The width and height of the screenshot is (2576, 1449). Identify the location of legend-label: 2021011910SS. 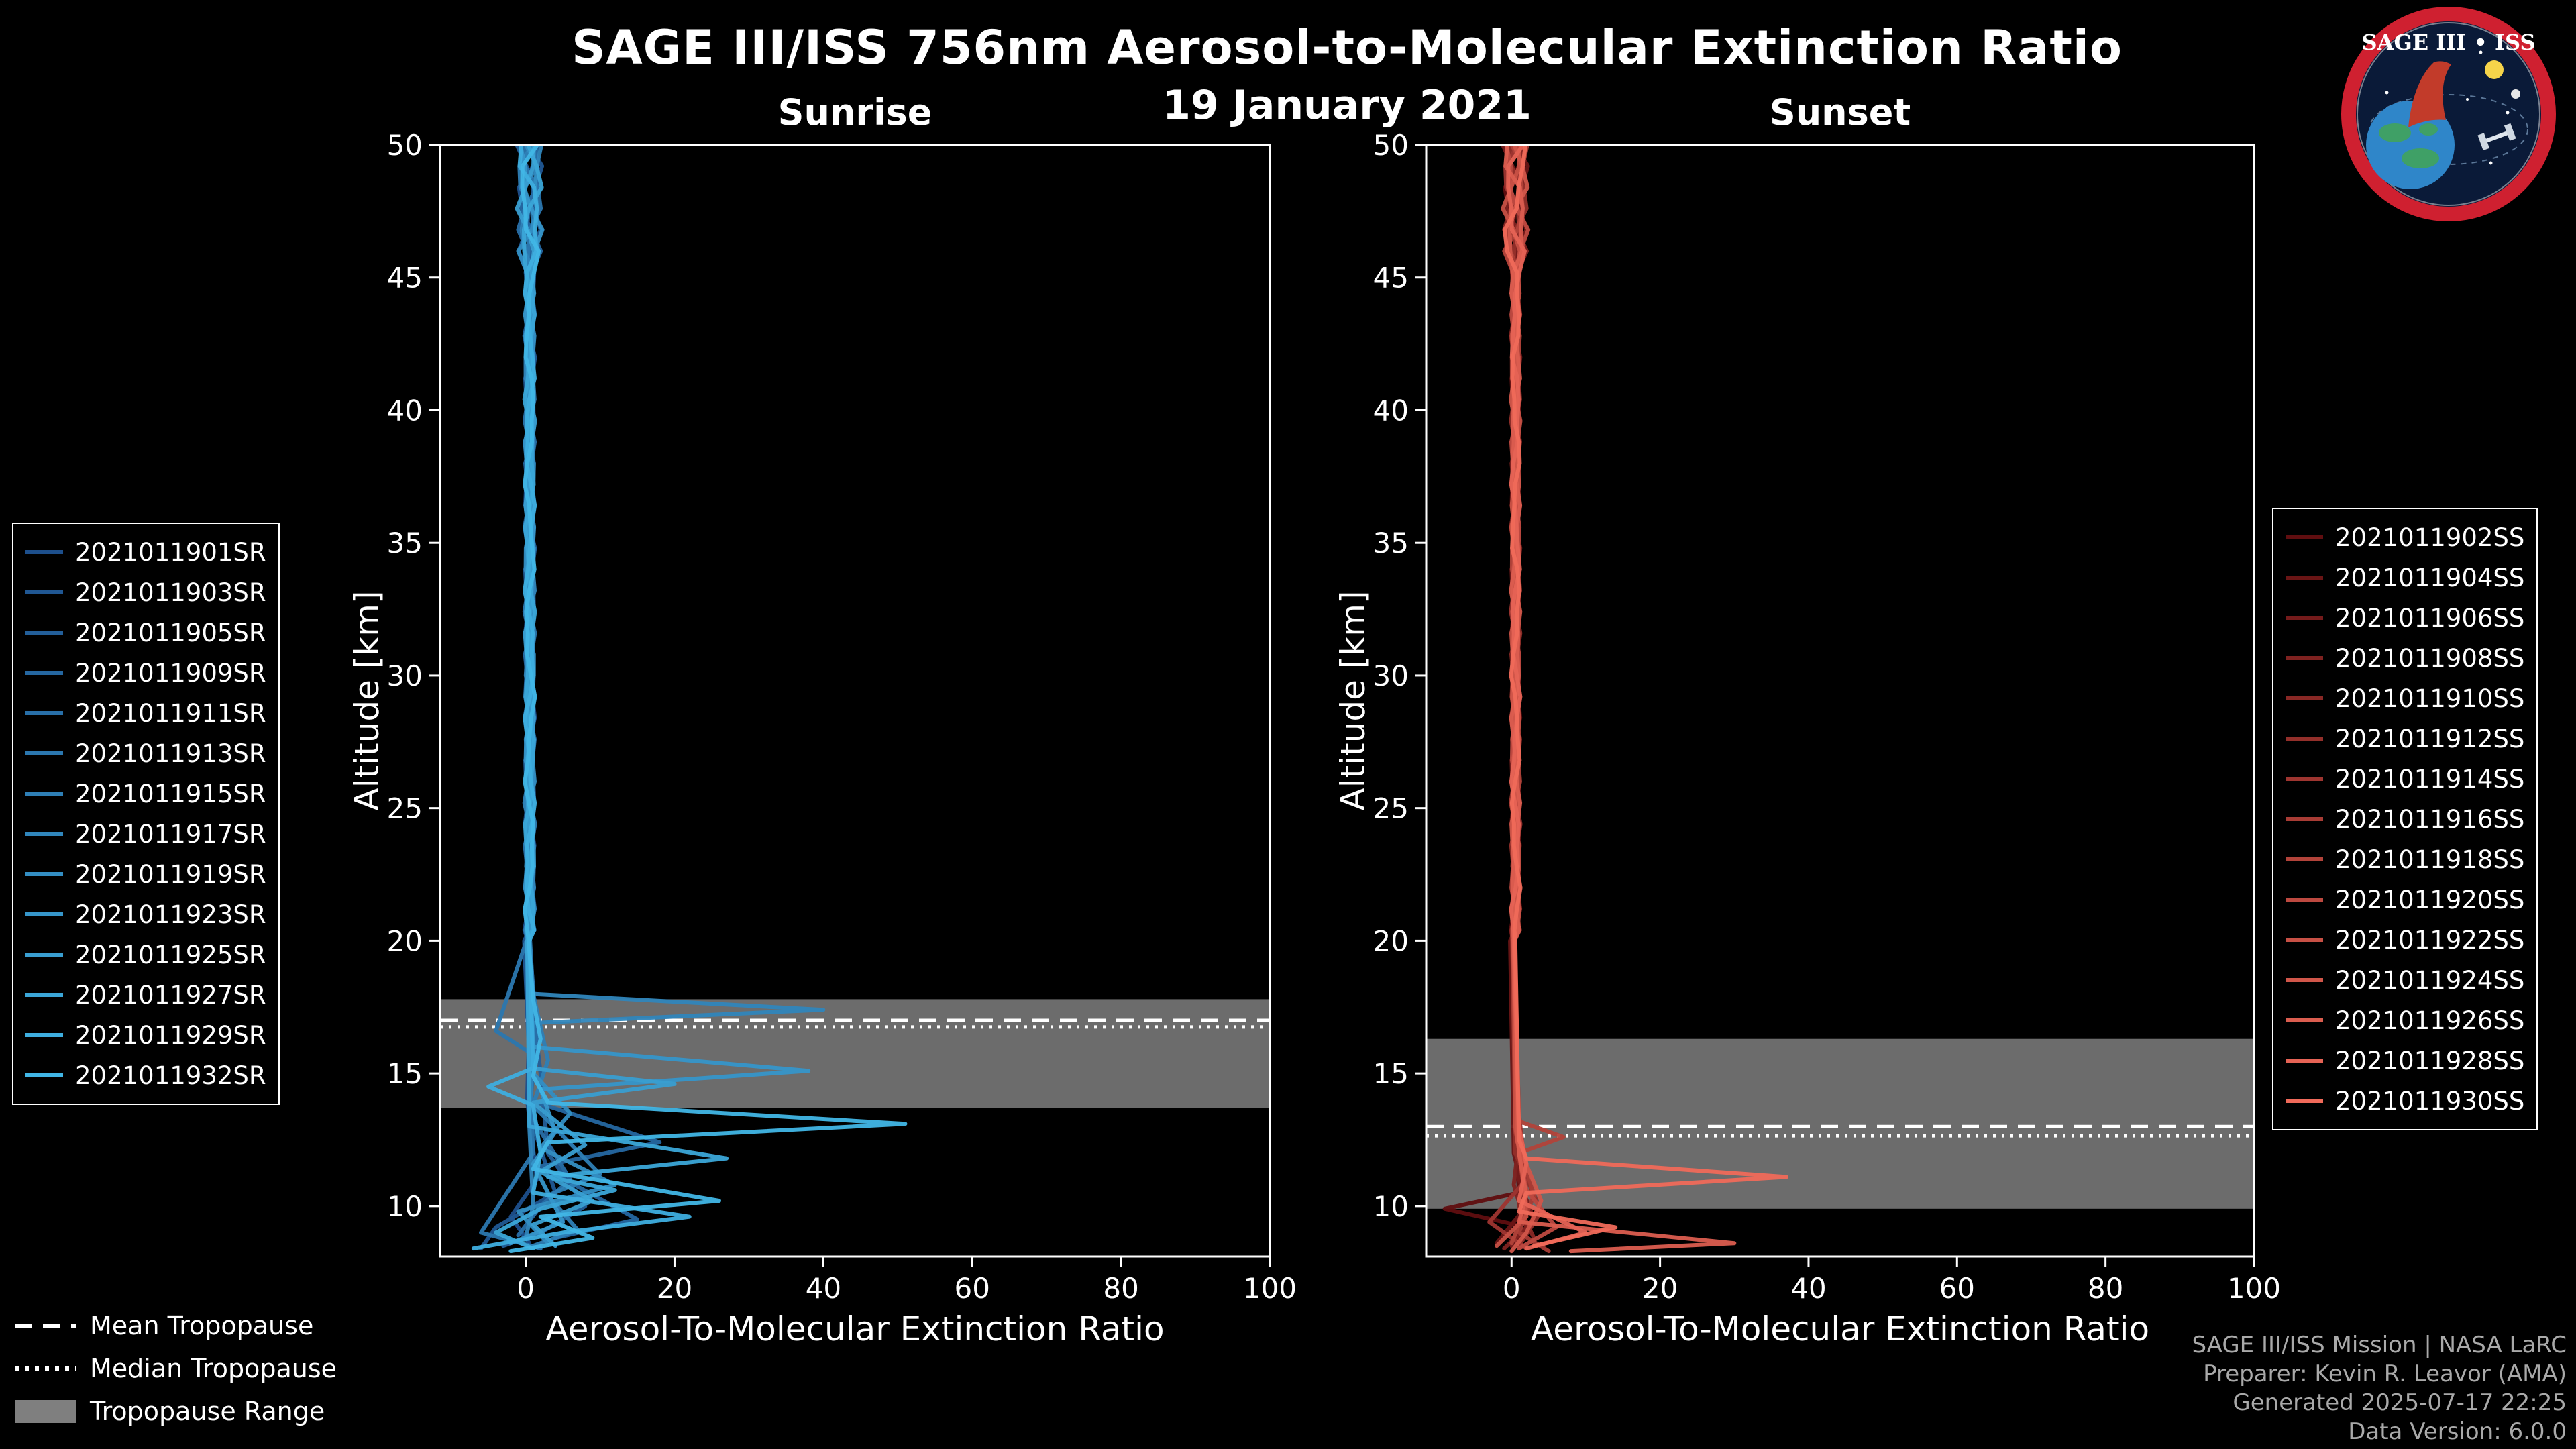
(2430, 698).